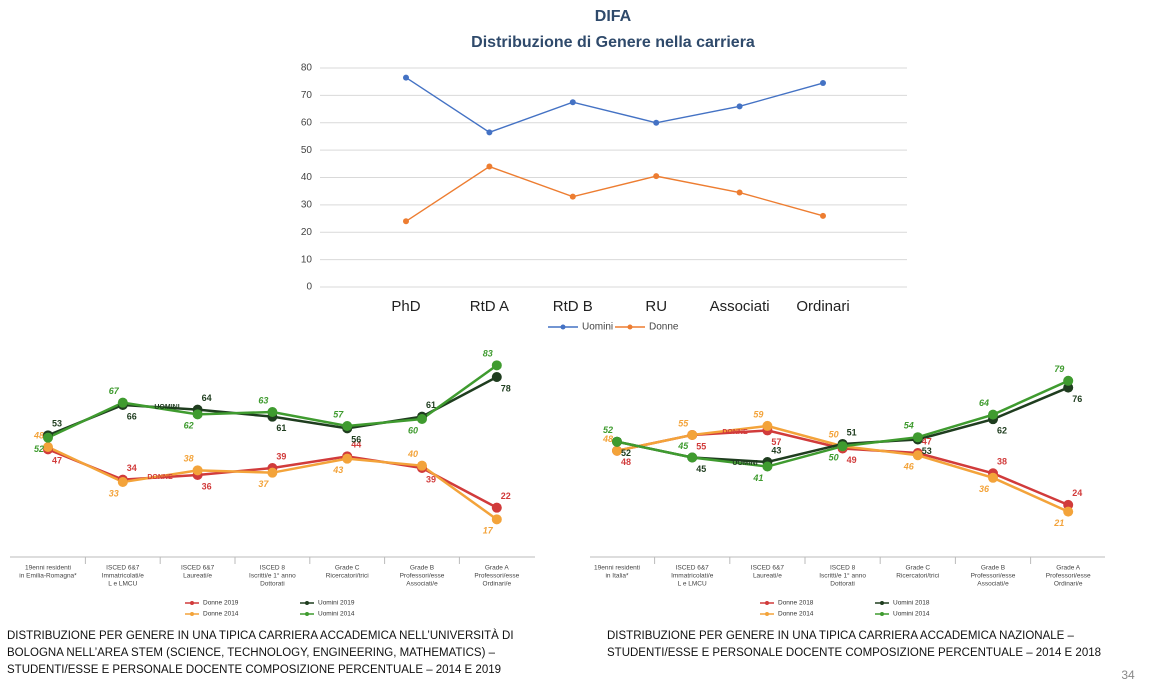 This screenshot has width=1153, height=683. Describe the element at coordinates (338, 414) in the screenshot. I see `data-label: 57` at that location.